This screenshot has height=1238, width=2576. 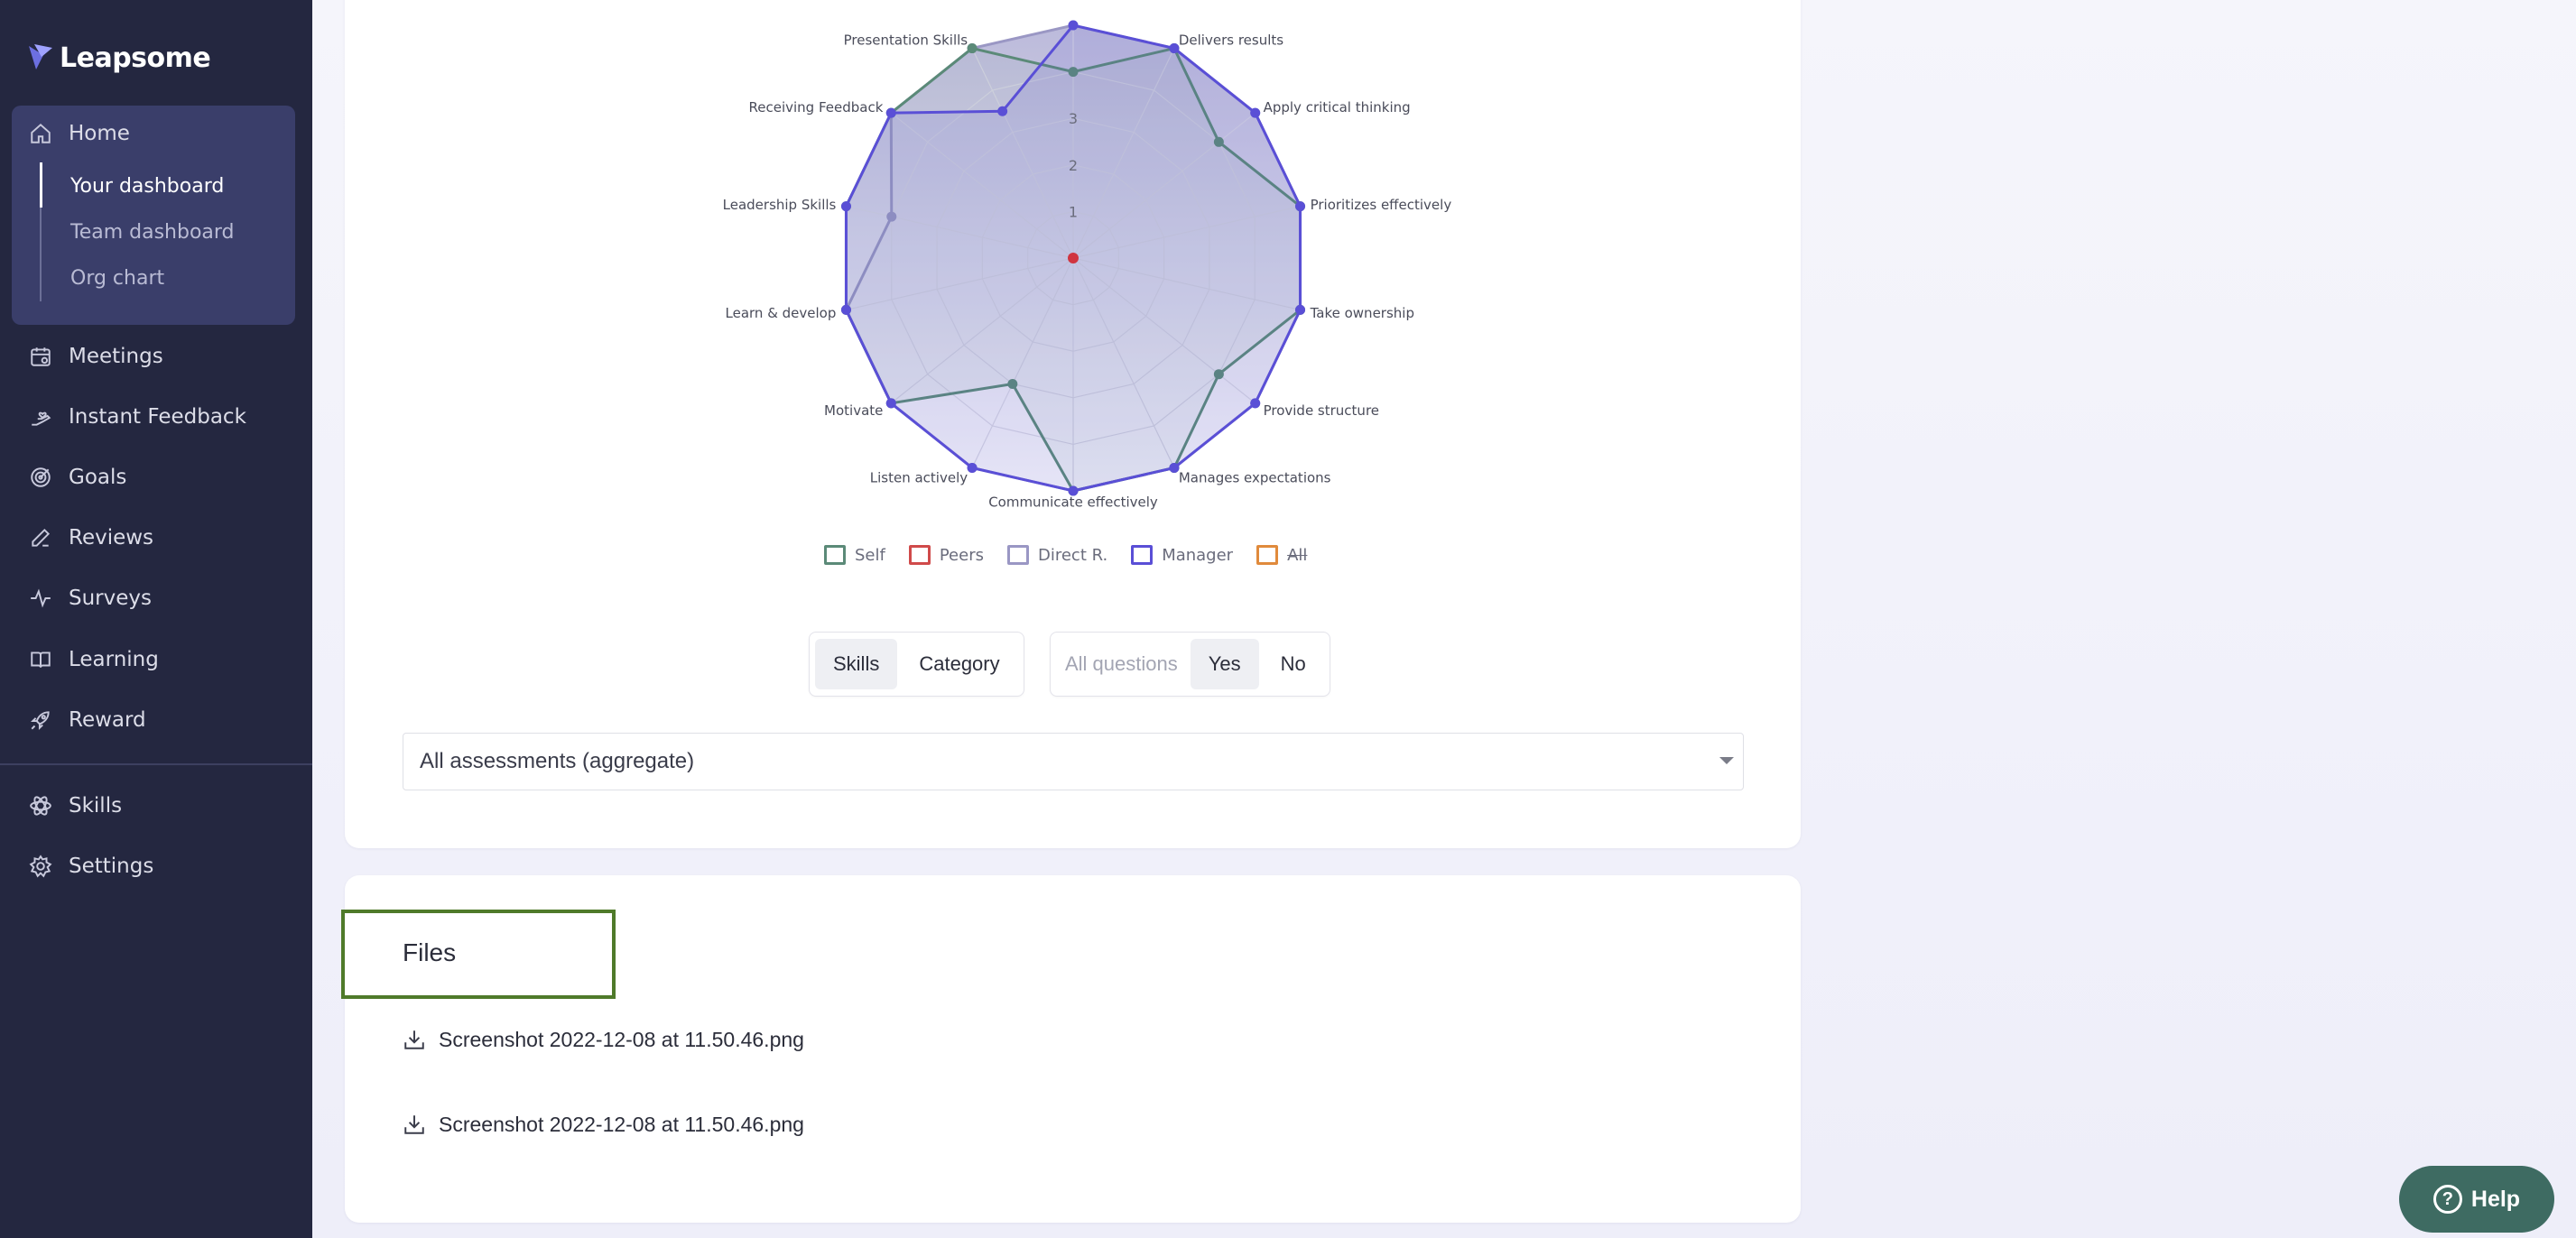 What do you see at coordinates (112, 867) in the screenshot?
I see `sidebar-item-label: Settings` at bounding box center [112, 867].